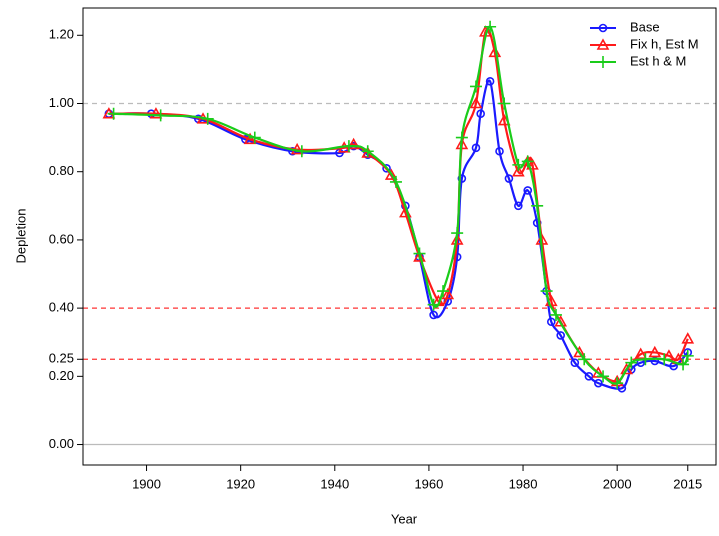 The height and width of the screenshot is (536, 719). Describe the element at coordinates (404, 518) in the screenshot. I see `x-axis-label: Year` at that location.